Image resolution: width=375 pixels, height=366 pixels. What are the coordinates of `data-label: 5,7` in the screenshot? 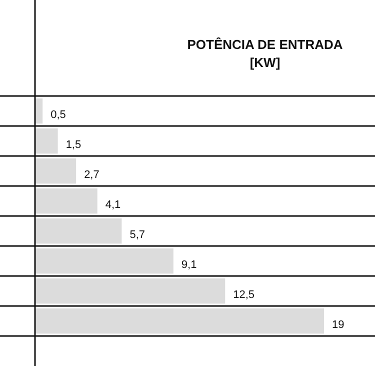 It's located at (137, 235).